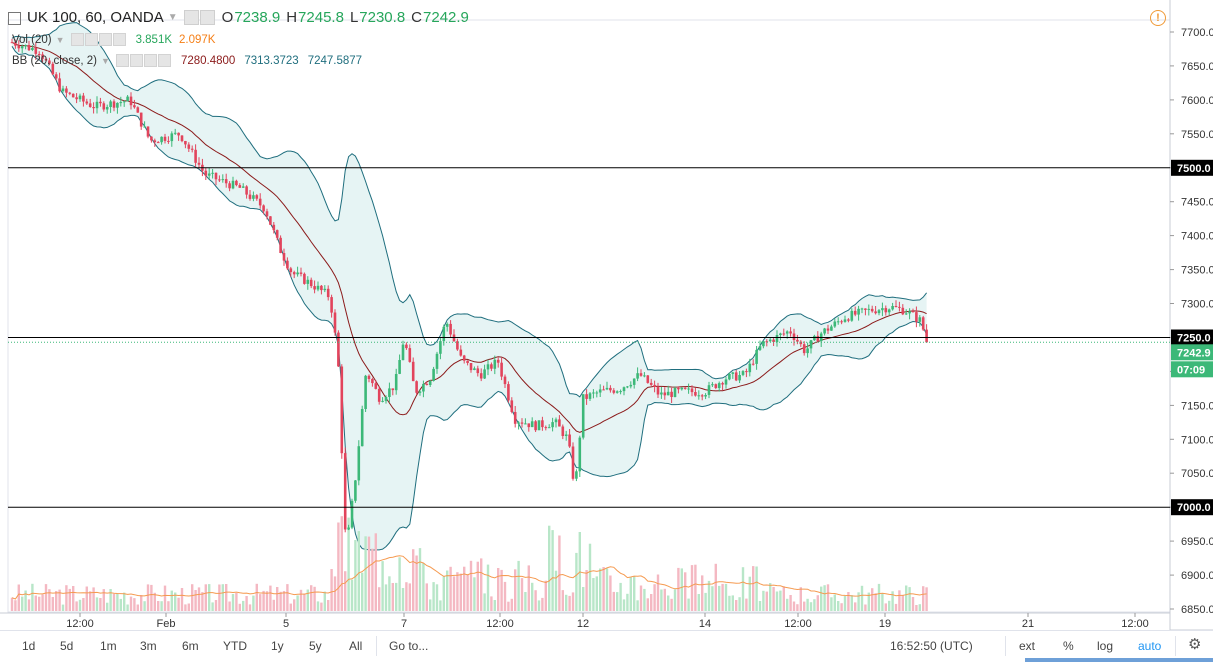 The image size is (1213, 663). What do you see at coordinates (1150, 646) in the screenshot?
I see `auto-scale-toggle: auto` at bounding box center [1150, 646].